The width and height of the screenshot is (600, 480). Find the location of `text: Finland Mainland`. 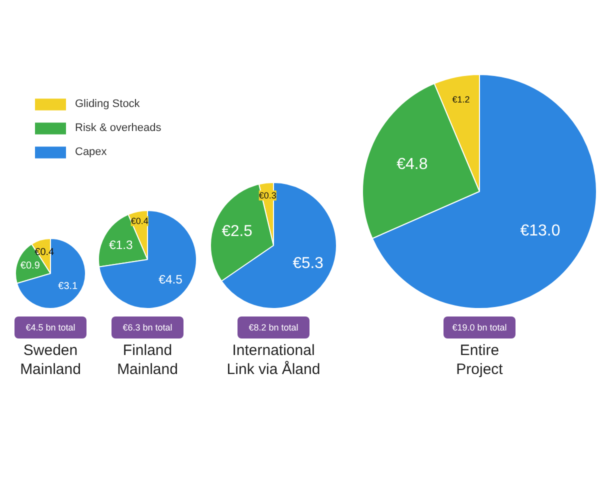

text: Finland Mainland is located at coordinates (147, 360).